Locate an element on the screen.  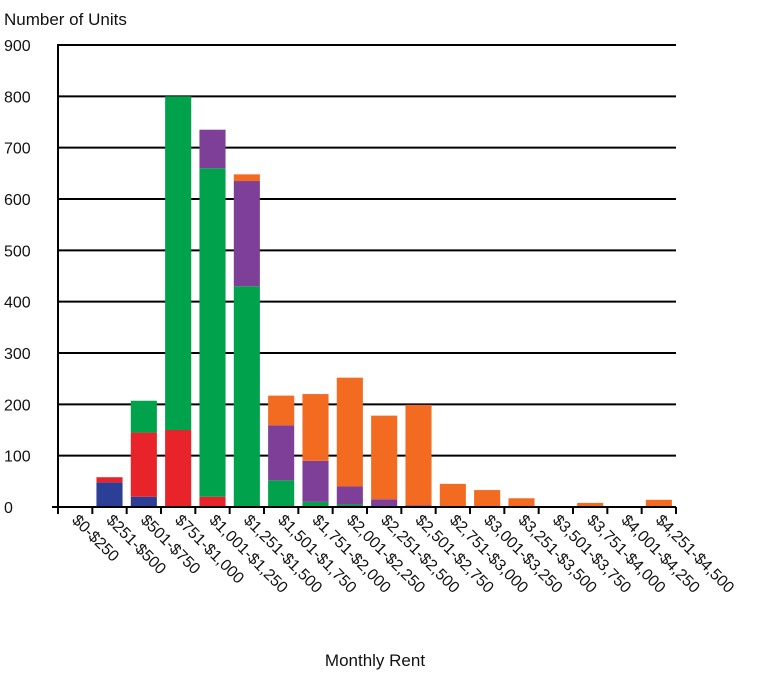
y-tick-label: 500 is located at coordinates (17, 251).